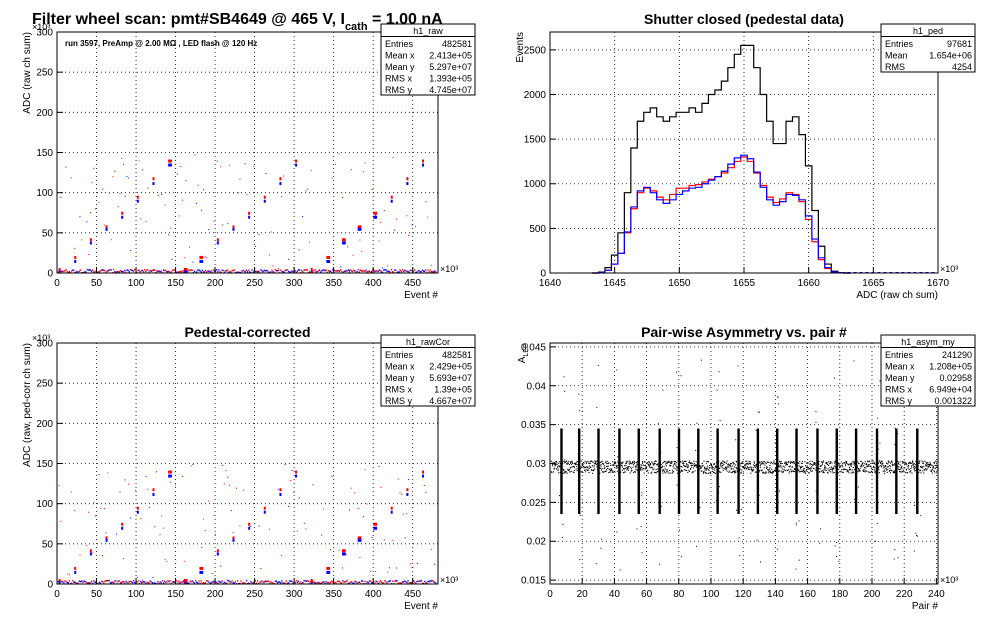  I want to click on asym-spike, so click(638, 471).